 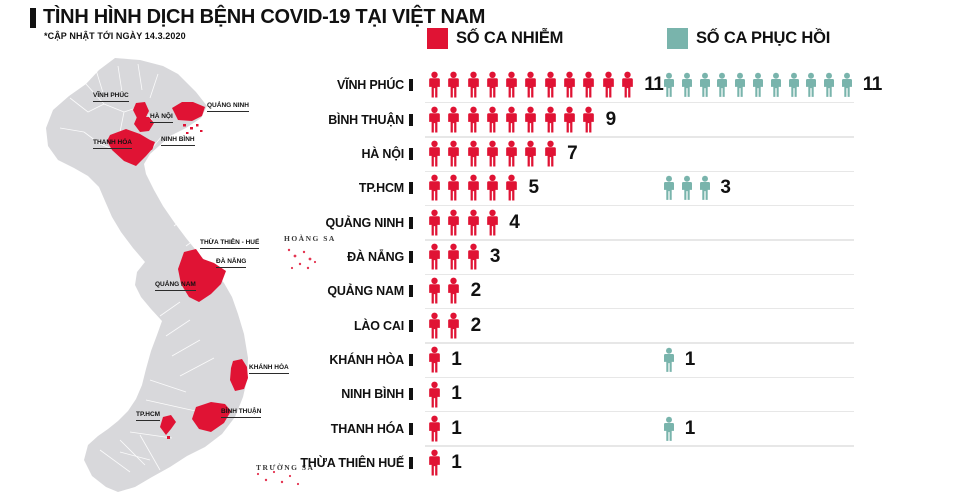 What do you see at coordinates (188, 111) in the screenshot?
I see `map-region-quang-ninh` at bounding box center [188, 111].